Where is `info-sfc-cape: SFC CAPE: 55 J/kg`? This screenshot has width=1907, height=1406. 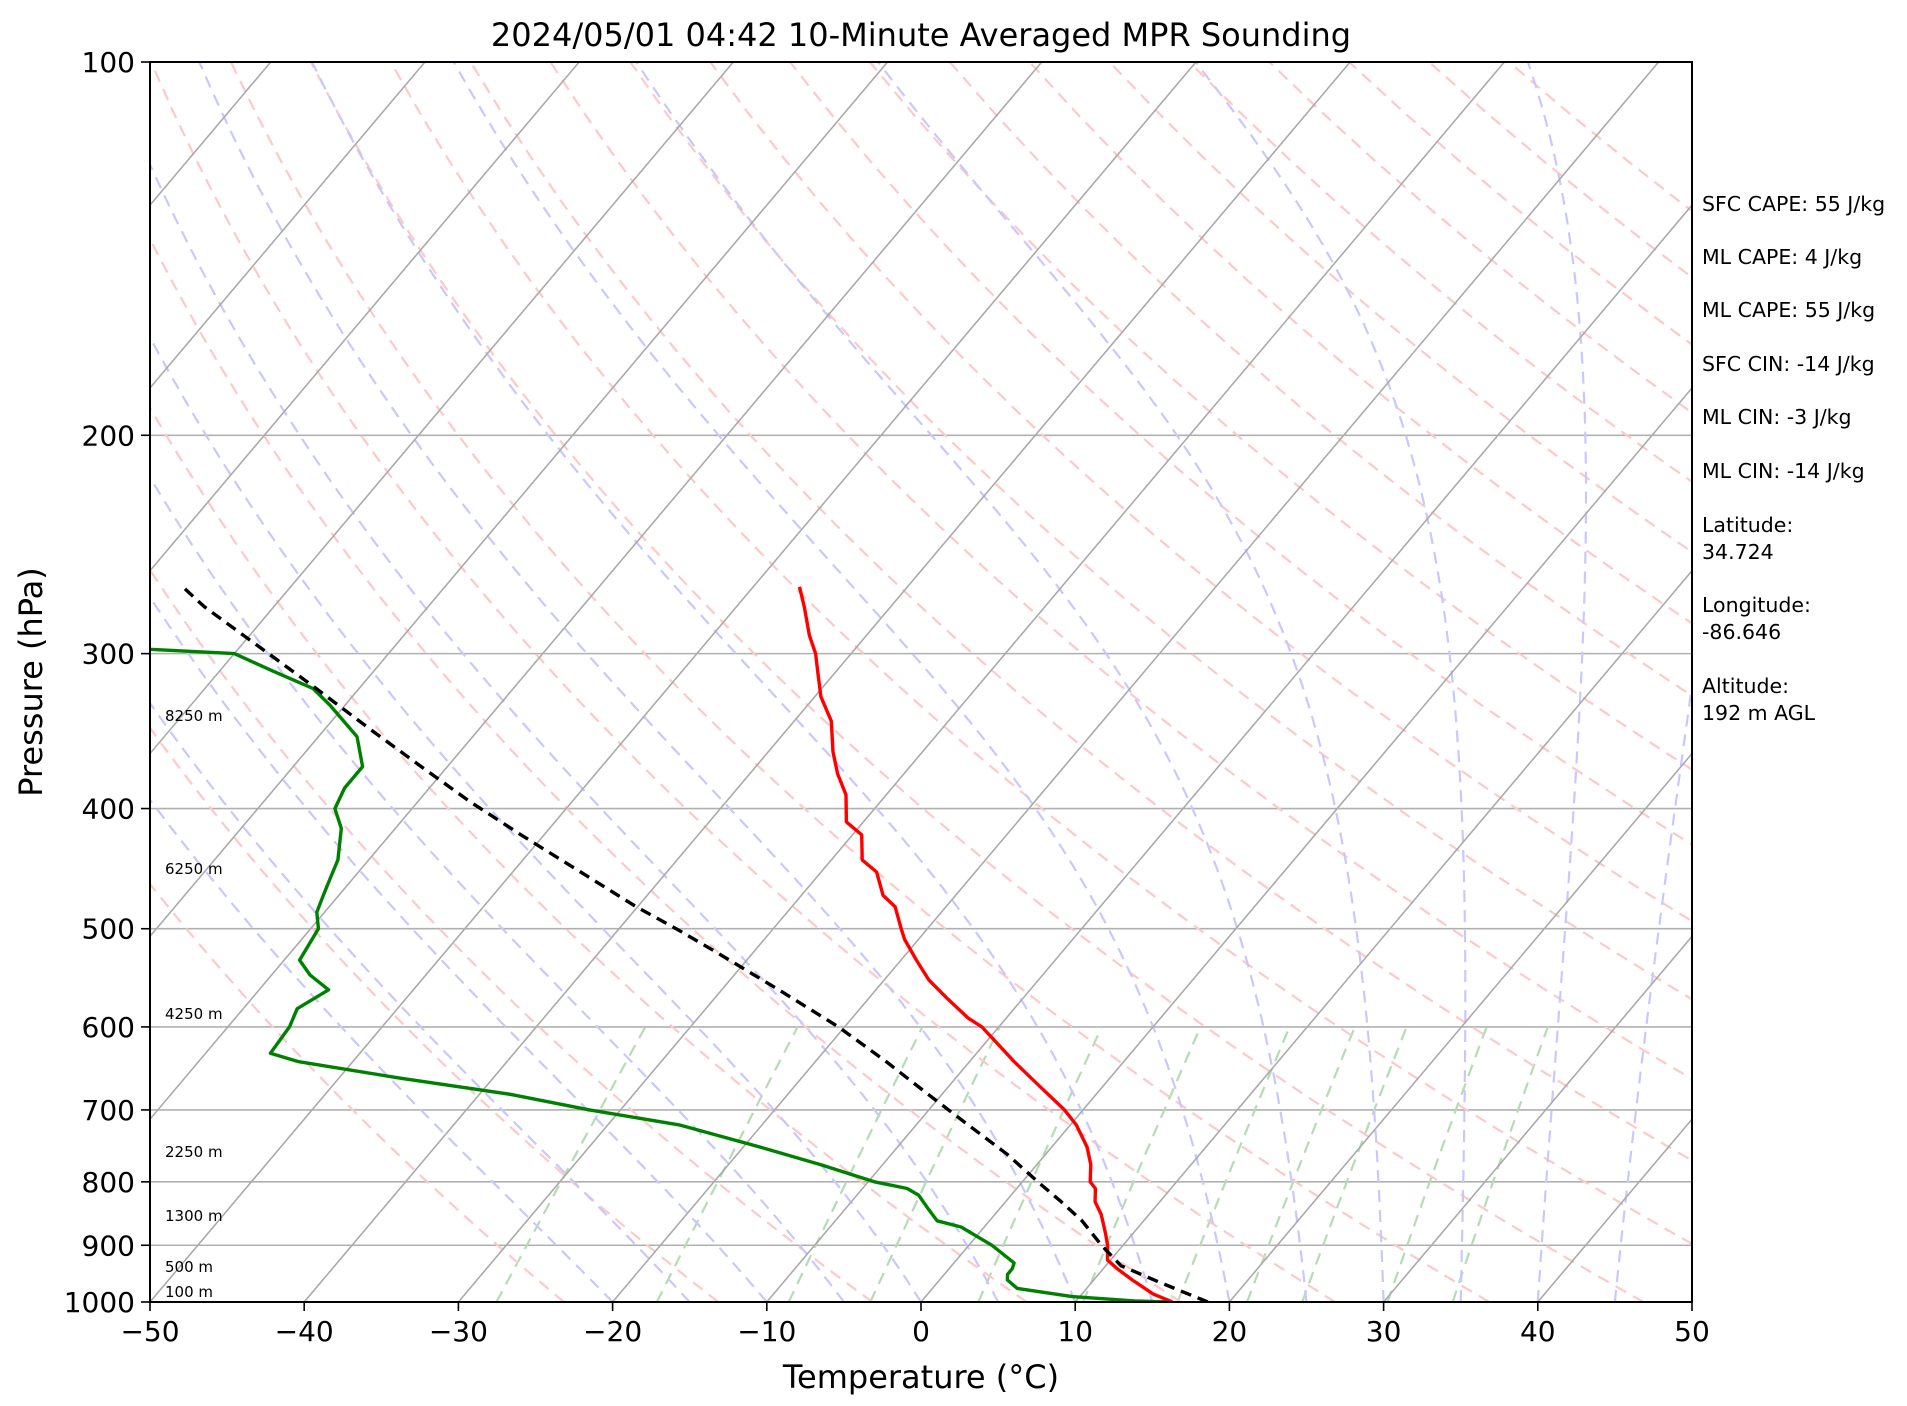
info-sfc-cape: SFC CAPE: 55 J/kg is located at coordinates (1793, 204).